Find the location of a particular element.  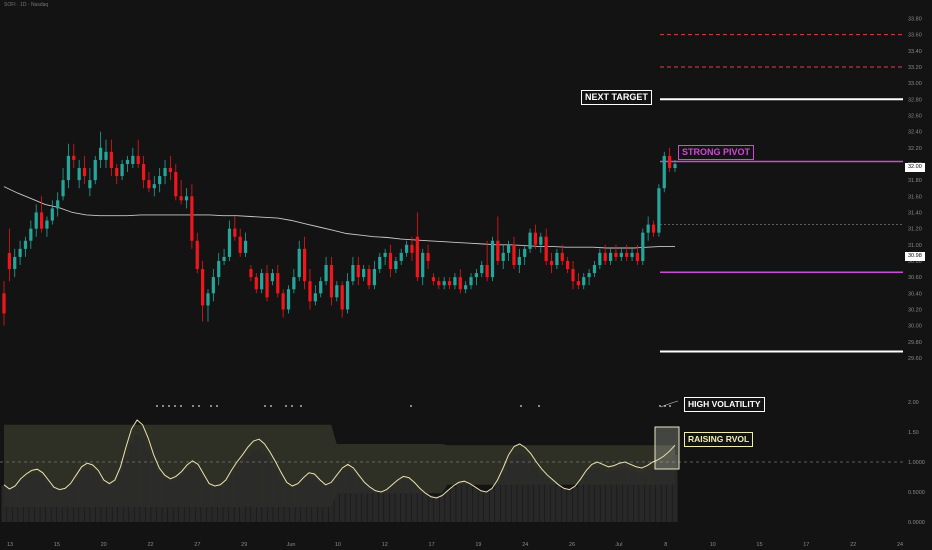

price-tick-label: 33.00 is located at coordinates (915, 84).